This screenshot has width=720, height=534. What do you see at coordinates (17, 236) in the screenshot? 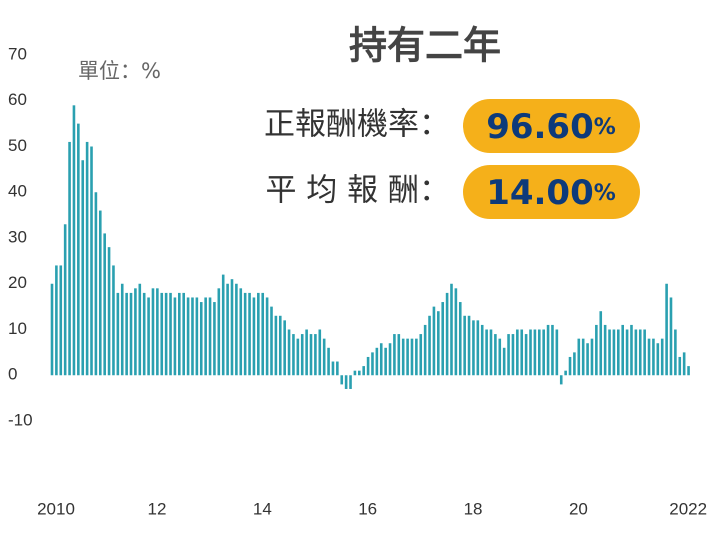
I see `y-tick-label: 30` at bounding box center [17, 236].